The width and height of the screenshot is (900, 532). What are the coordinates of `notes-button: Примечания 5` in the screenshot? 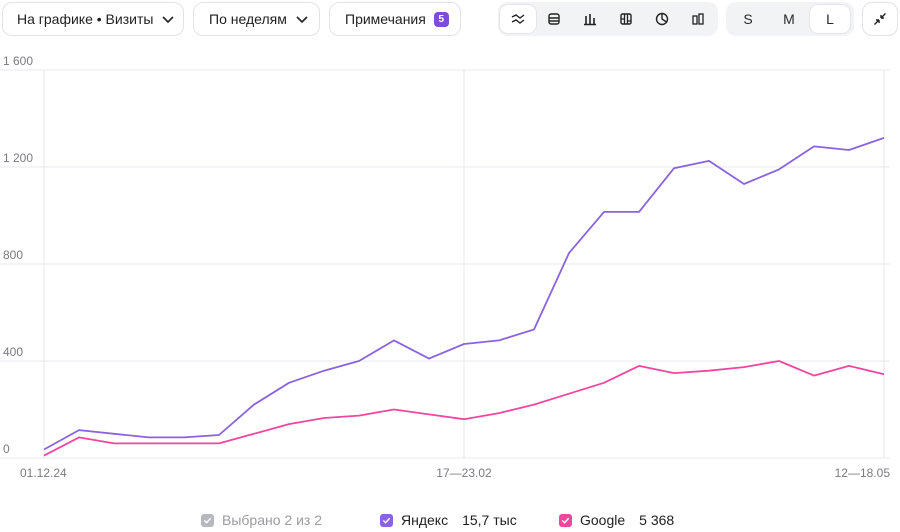 It's located at (395, 19).